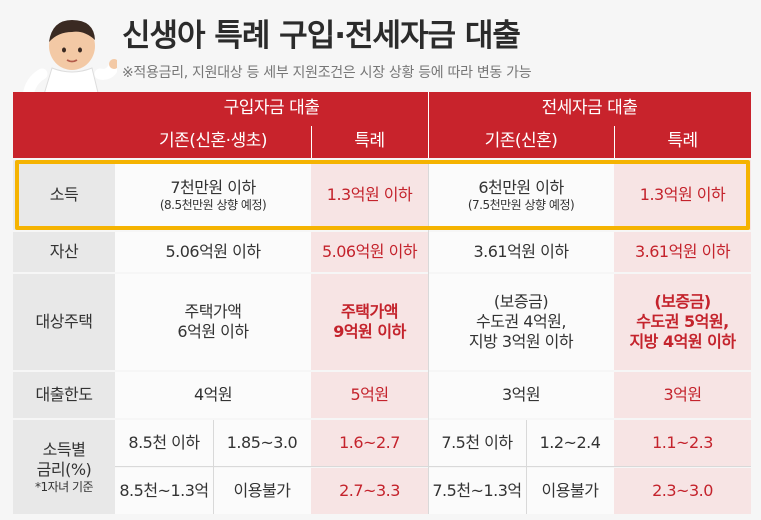 This screenshot has height=520, width=761. Describe the element at coordinates (682, 341) in the screenshot. I see `housing-lease-special-line3: 지방 4억원 이하` at that location.